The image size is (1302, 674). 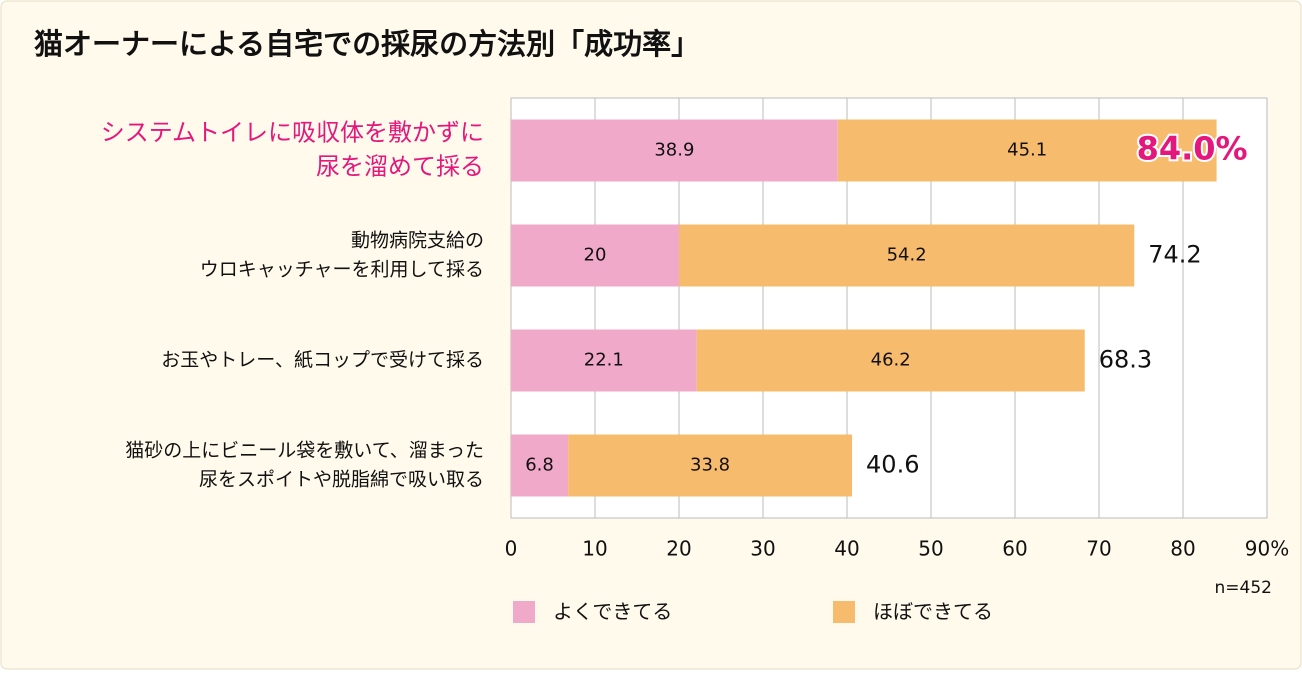 I want to click on total-label: 84.0%, so click(x=1192, y=149).